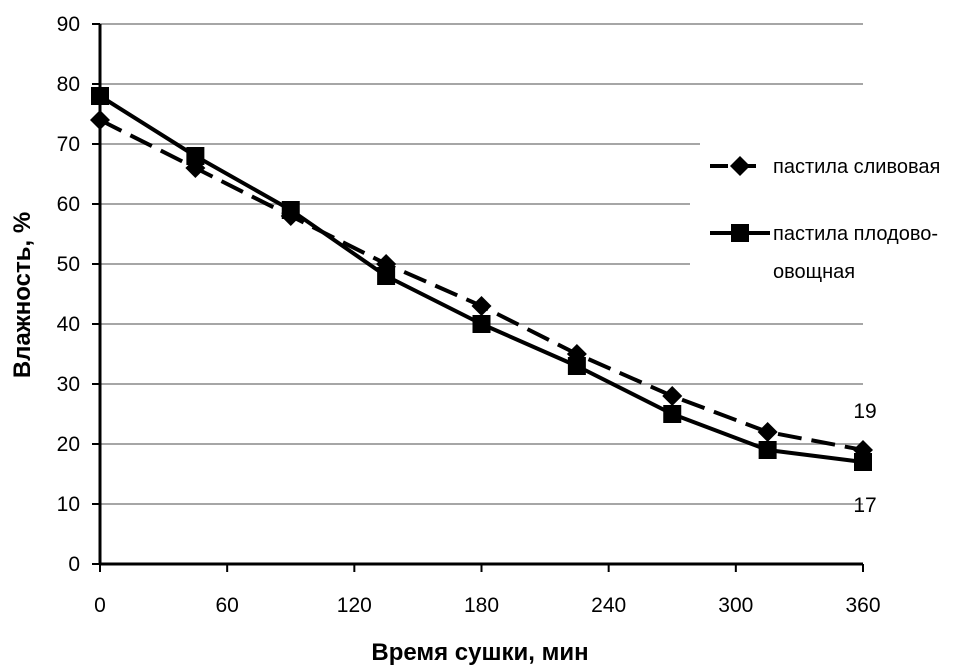  I want to click on data-label-end-series-1: 19, so click(864, 411).